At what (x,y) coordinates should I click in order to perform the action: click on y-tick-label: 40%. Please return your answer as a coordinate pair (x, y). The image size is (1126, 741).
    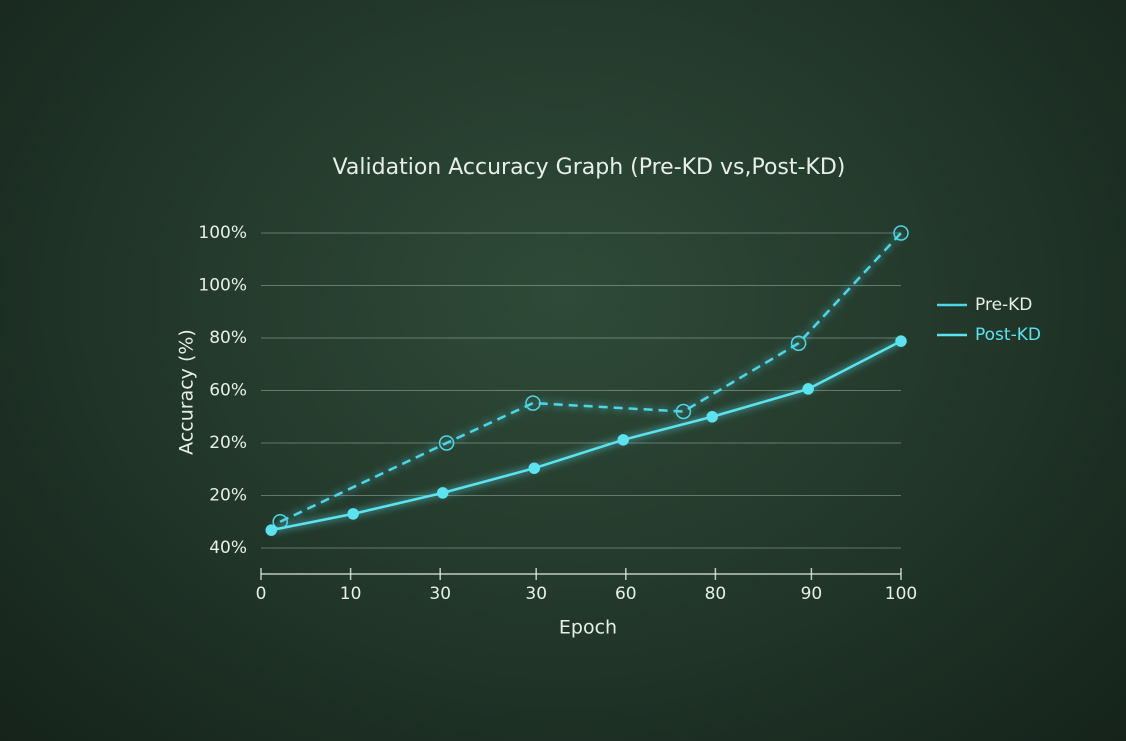
    Looking at the image, I should click on (228, 548).